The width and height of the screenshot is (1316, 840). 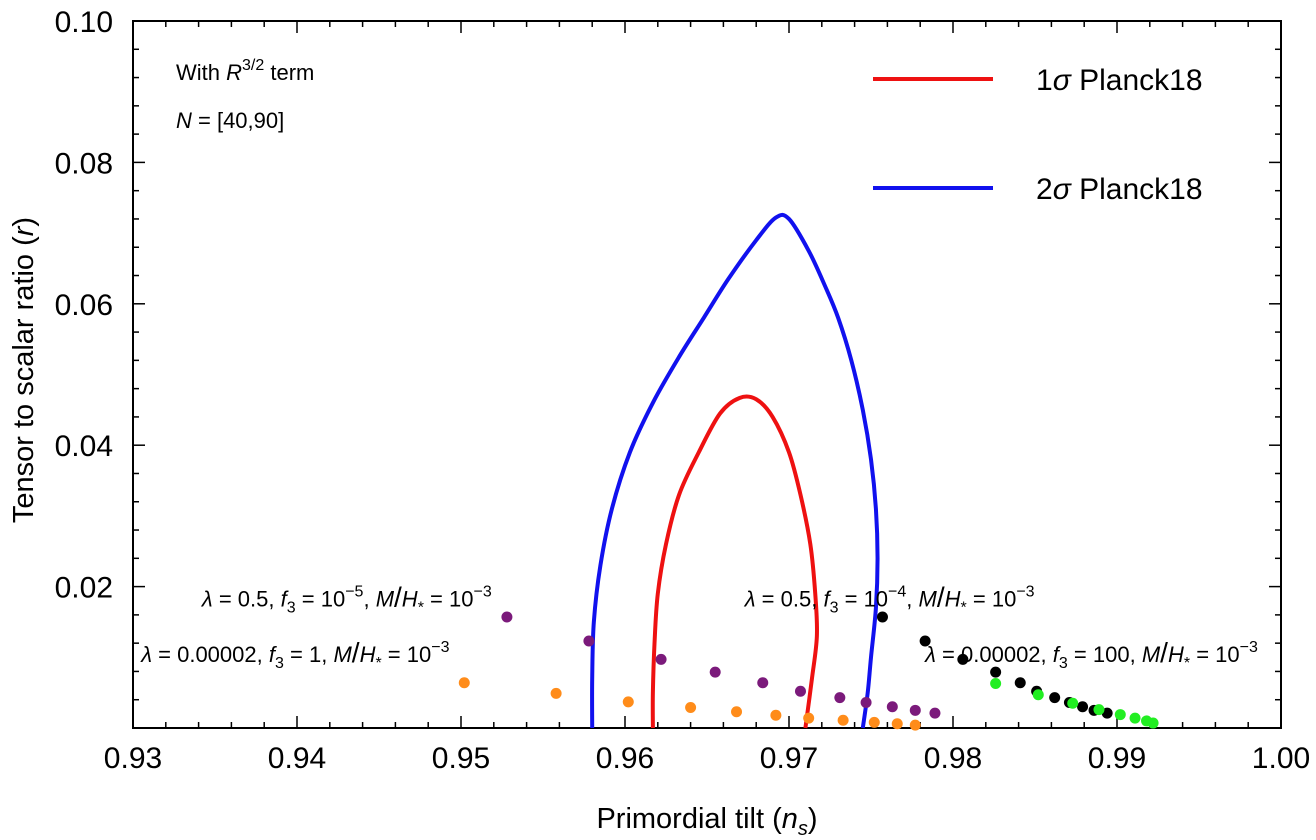 What do you see at coordinates (230, 120) in the screenshot?
I see `panel-text-line2: N = [40,90]` at bounding box center [230, 120].